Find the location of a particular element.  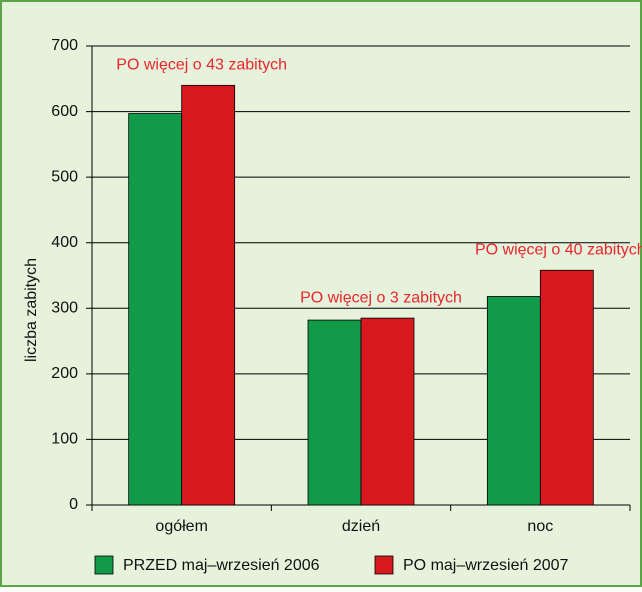

annotation: PO więcej o 43 zabitych is located at coordinates (201, 65).